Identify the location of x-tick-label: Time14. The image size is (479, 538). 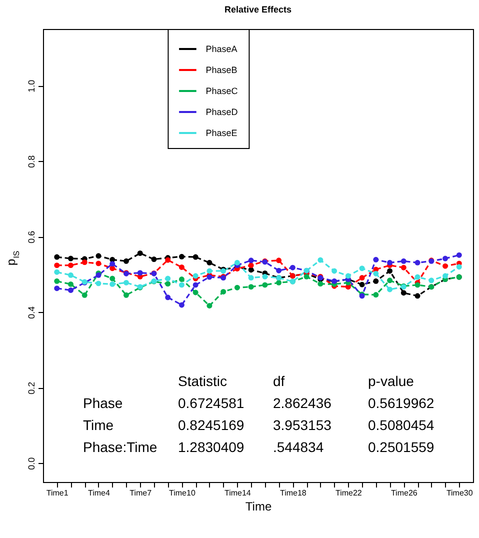
(238, 493).